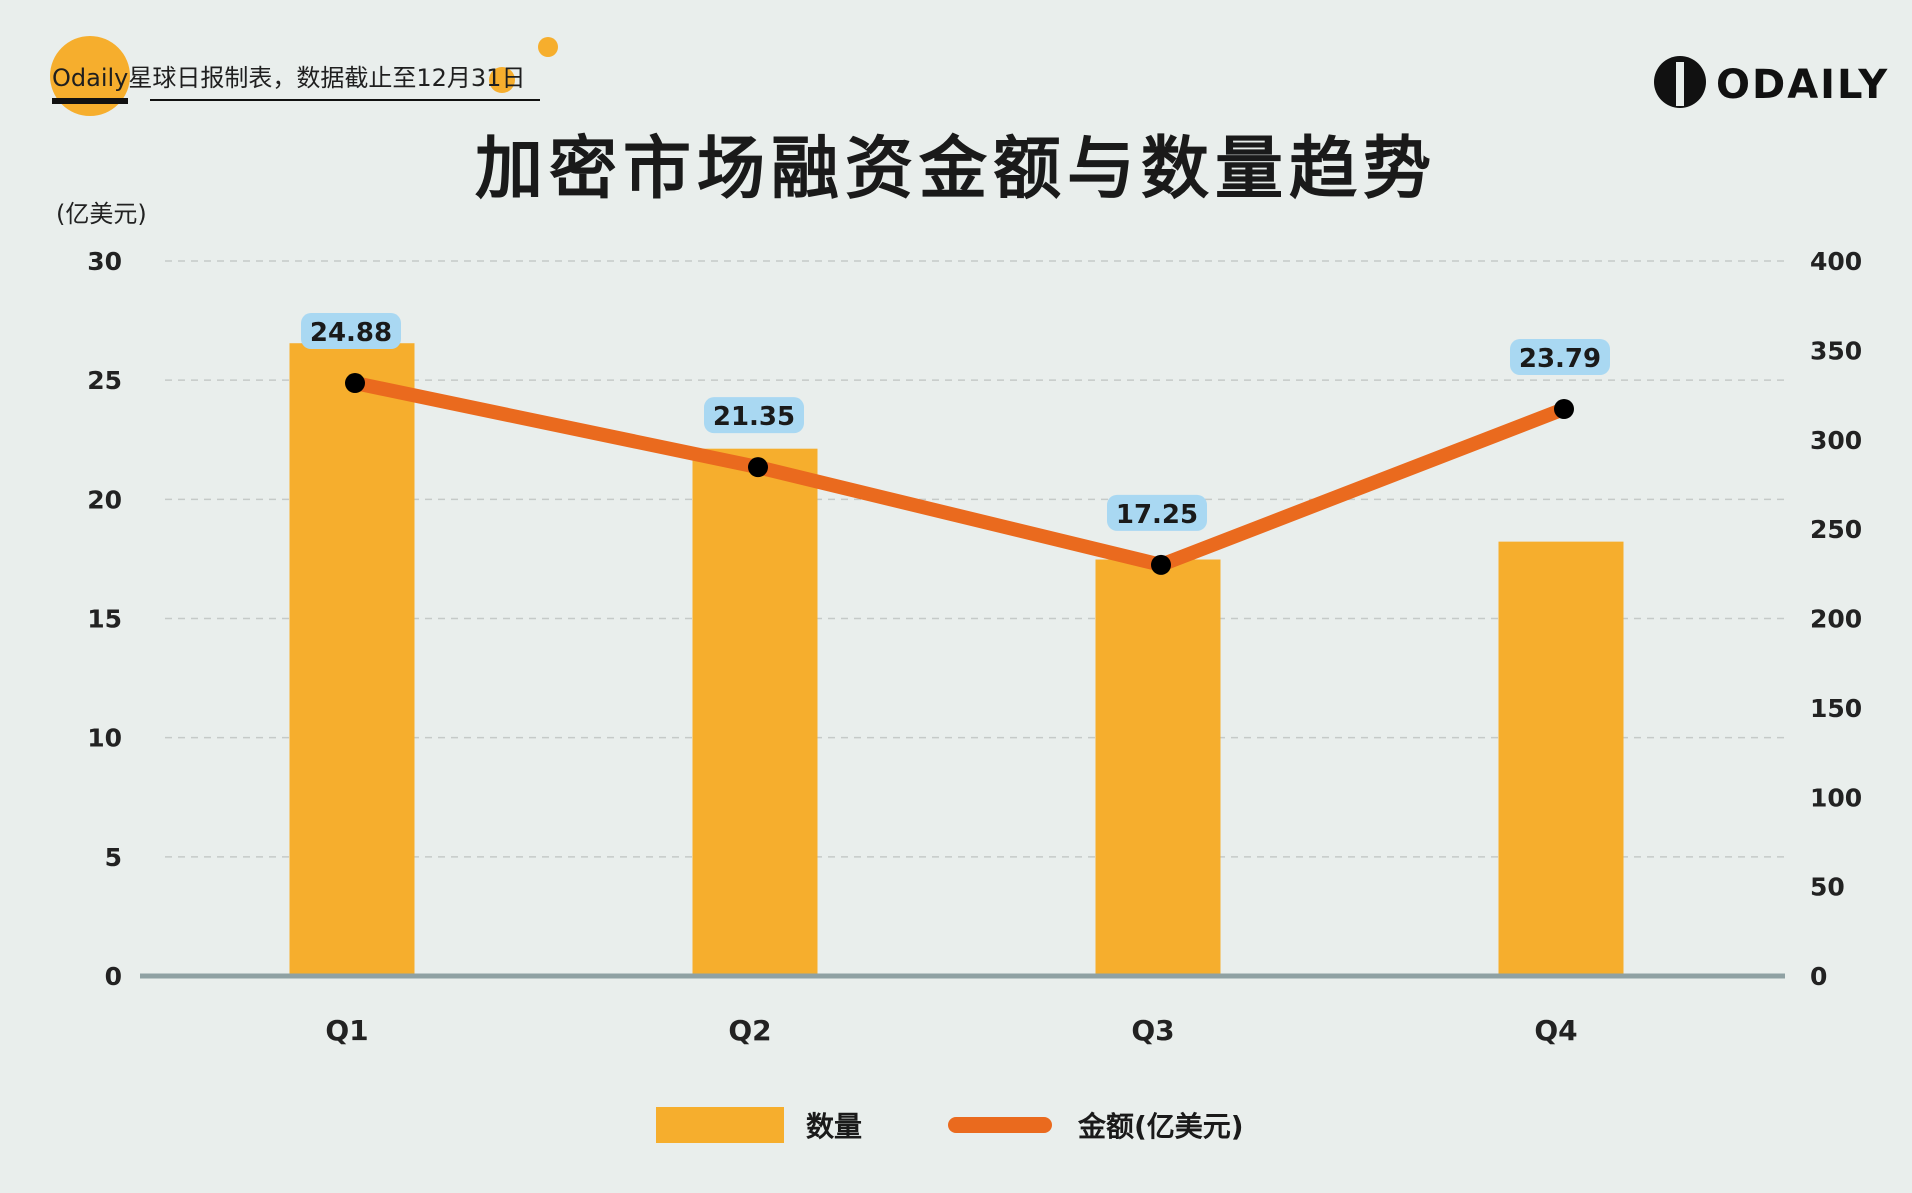 The width and height of the screenshot is (1912, 1193). I want to click on odaily-logo: ODAILY, so click(1771, 82).